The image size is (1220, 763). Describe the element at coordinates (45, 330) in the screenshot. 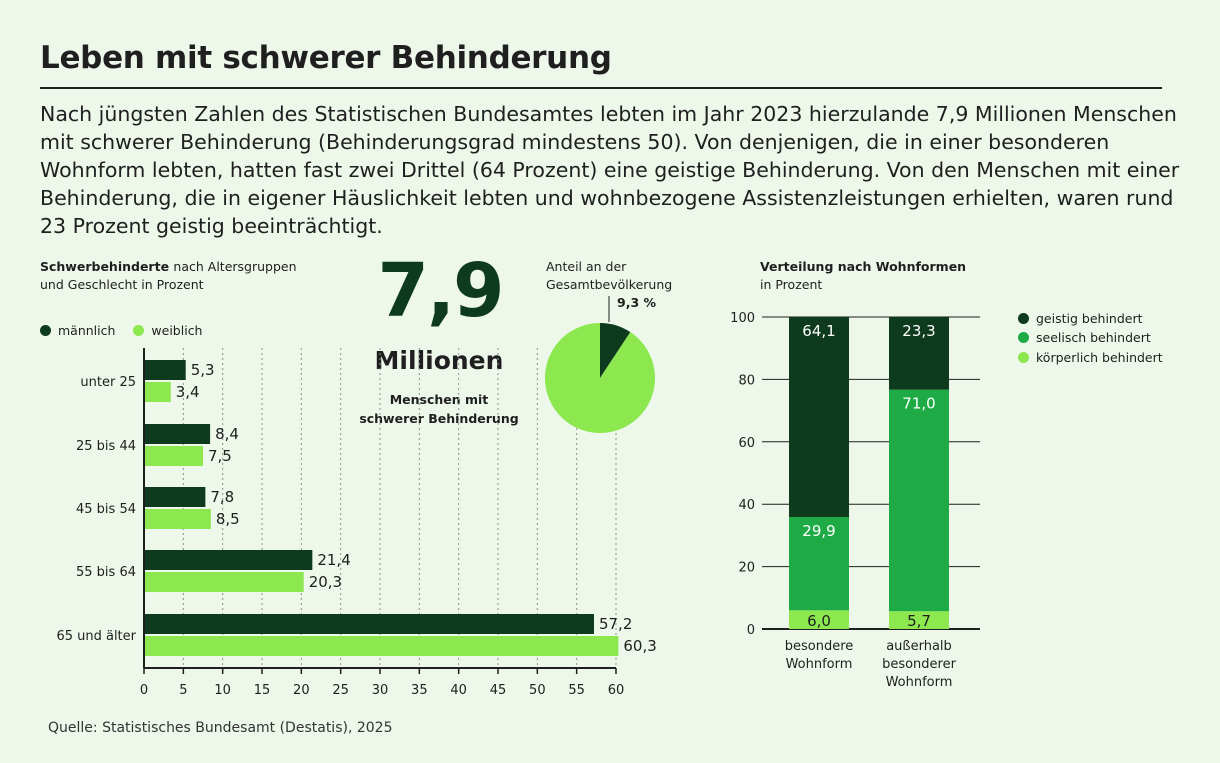

I see `male-legend-dot` at that location.